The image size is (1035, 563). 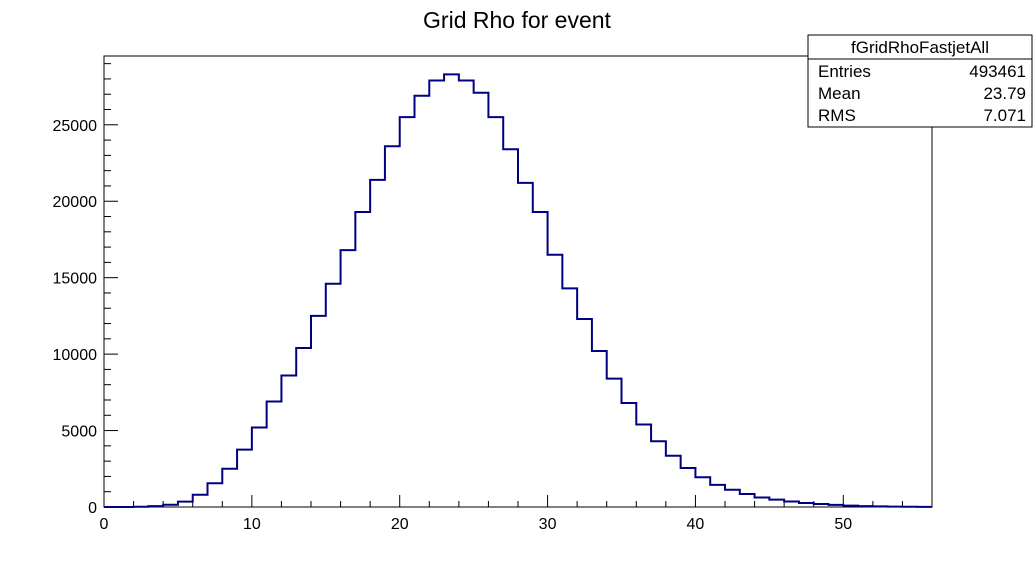 I want to click on y-tick-label: 15000, so click(x=75, y=279).